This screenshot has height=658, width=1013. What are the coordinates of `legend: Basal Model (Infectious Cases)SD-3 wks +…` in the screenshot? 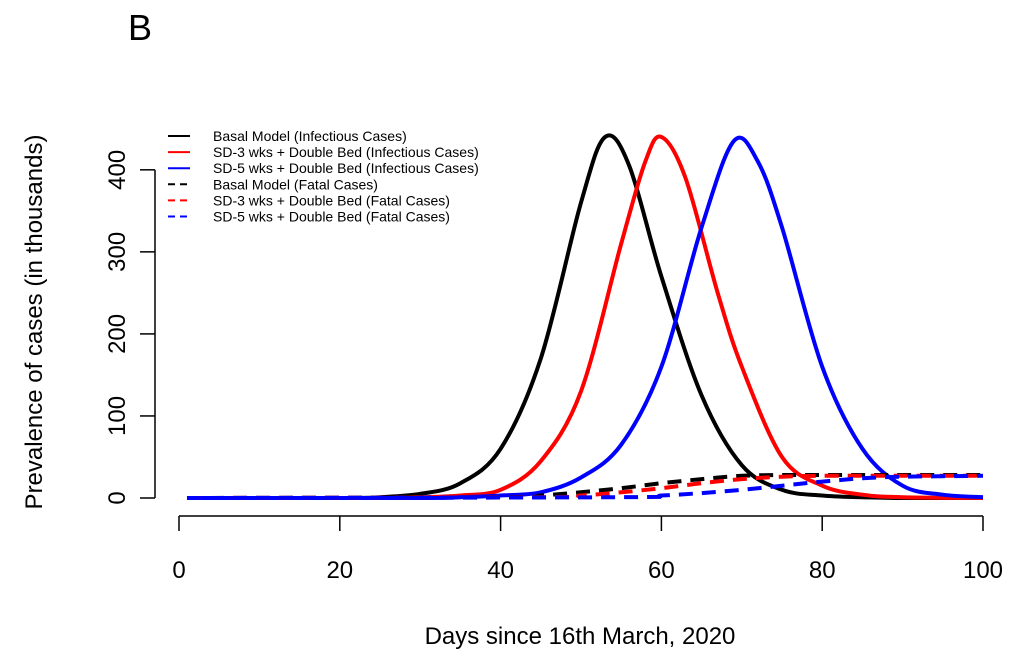 It's located at (323, 176).